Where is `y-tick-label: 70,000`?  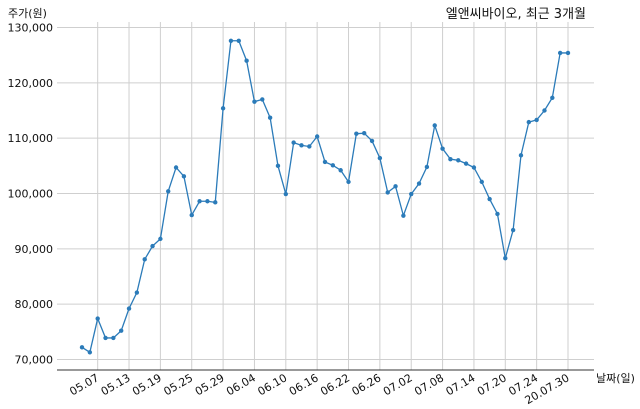 y-tick-label: 70,000 is located at coordinates (34, 360).